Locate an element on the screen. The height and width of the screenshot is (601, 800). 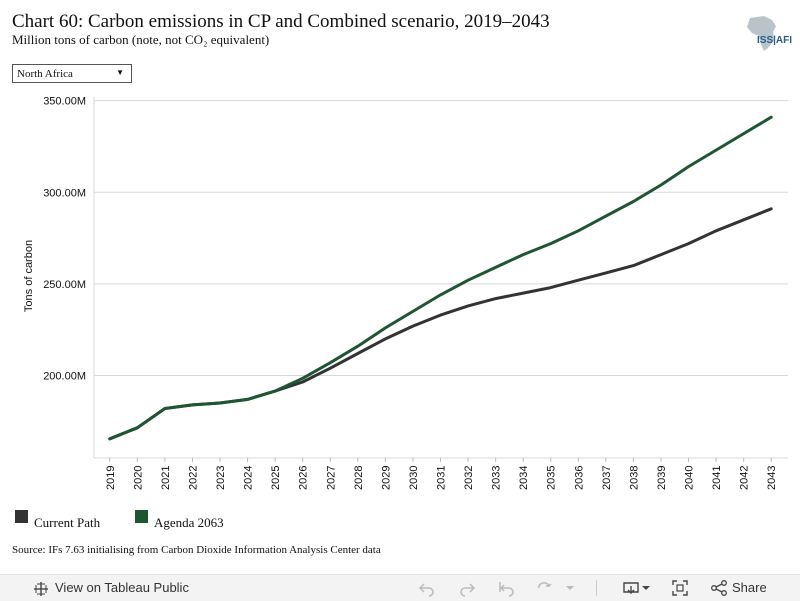
x-tick-label: 2026 is located at coordinates (304, 478).